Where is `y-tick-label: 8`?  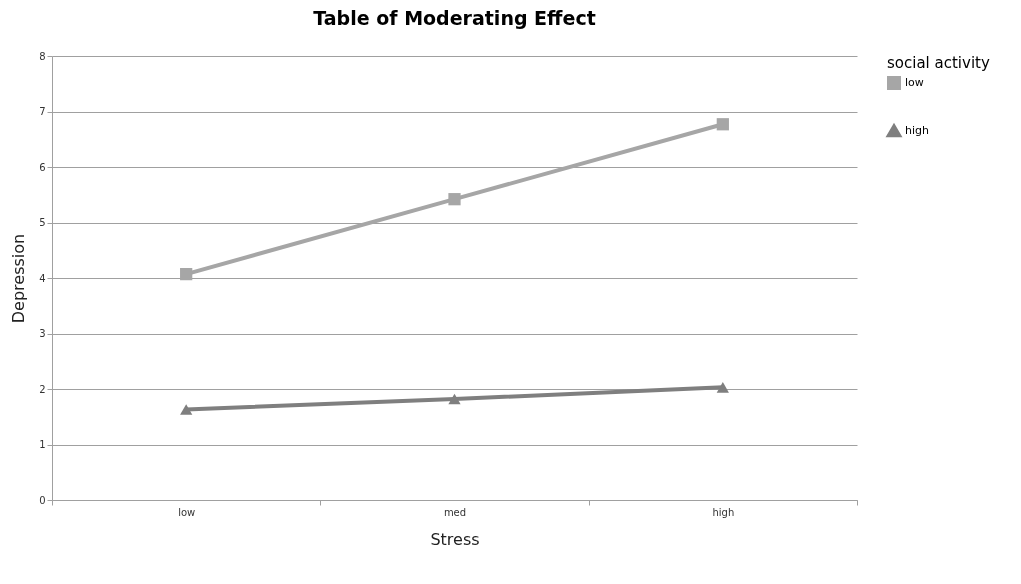
y-tick-label: 8 is located at coordinates (42, 56).